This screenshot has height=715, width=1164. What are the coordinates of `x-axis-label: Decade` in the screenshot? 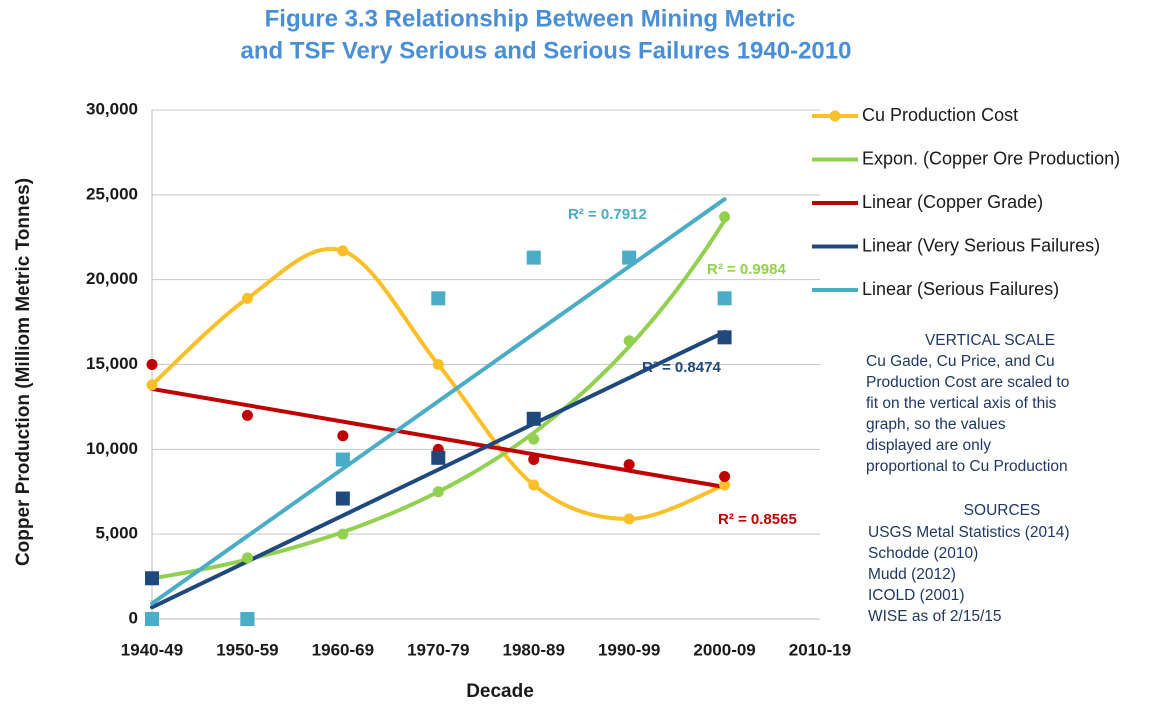 It's located at (500, 691).